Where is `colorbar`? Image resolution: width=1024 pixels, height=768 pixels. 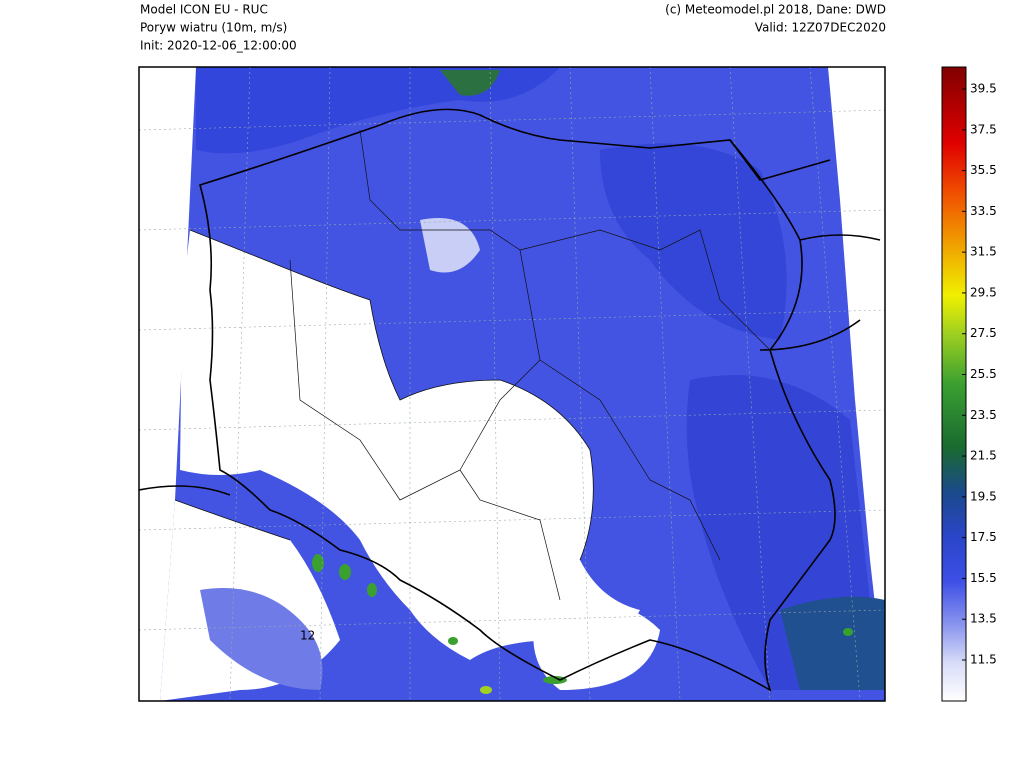
colorbar is located at coordinates (954, 384).